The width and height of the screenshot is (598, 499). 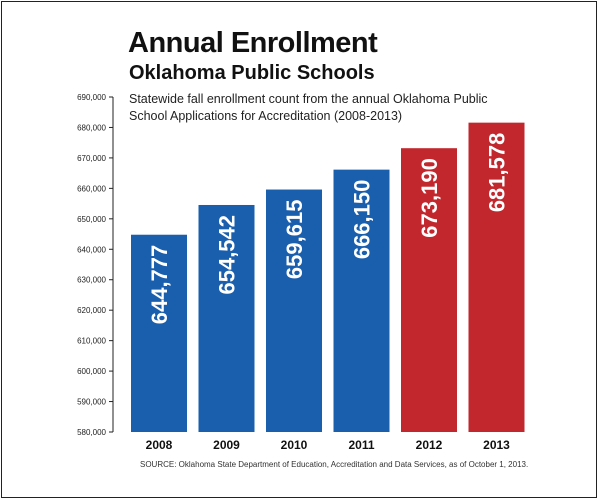 I want to click on y-tick-label: 670,000, so click(x=91, y=158).